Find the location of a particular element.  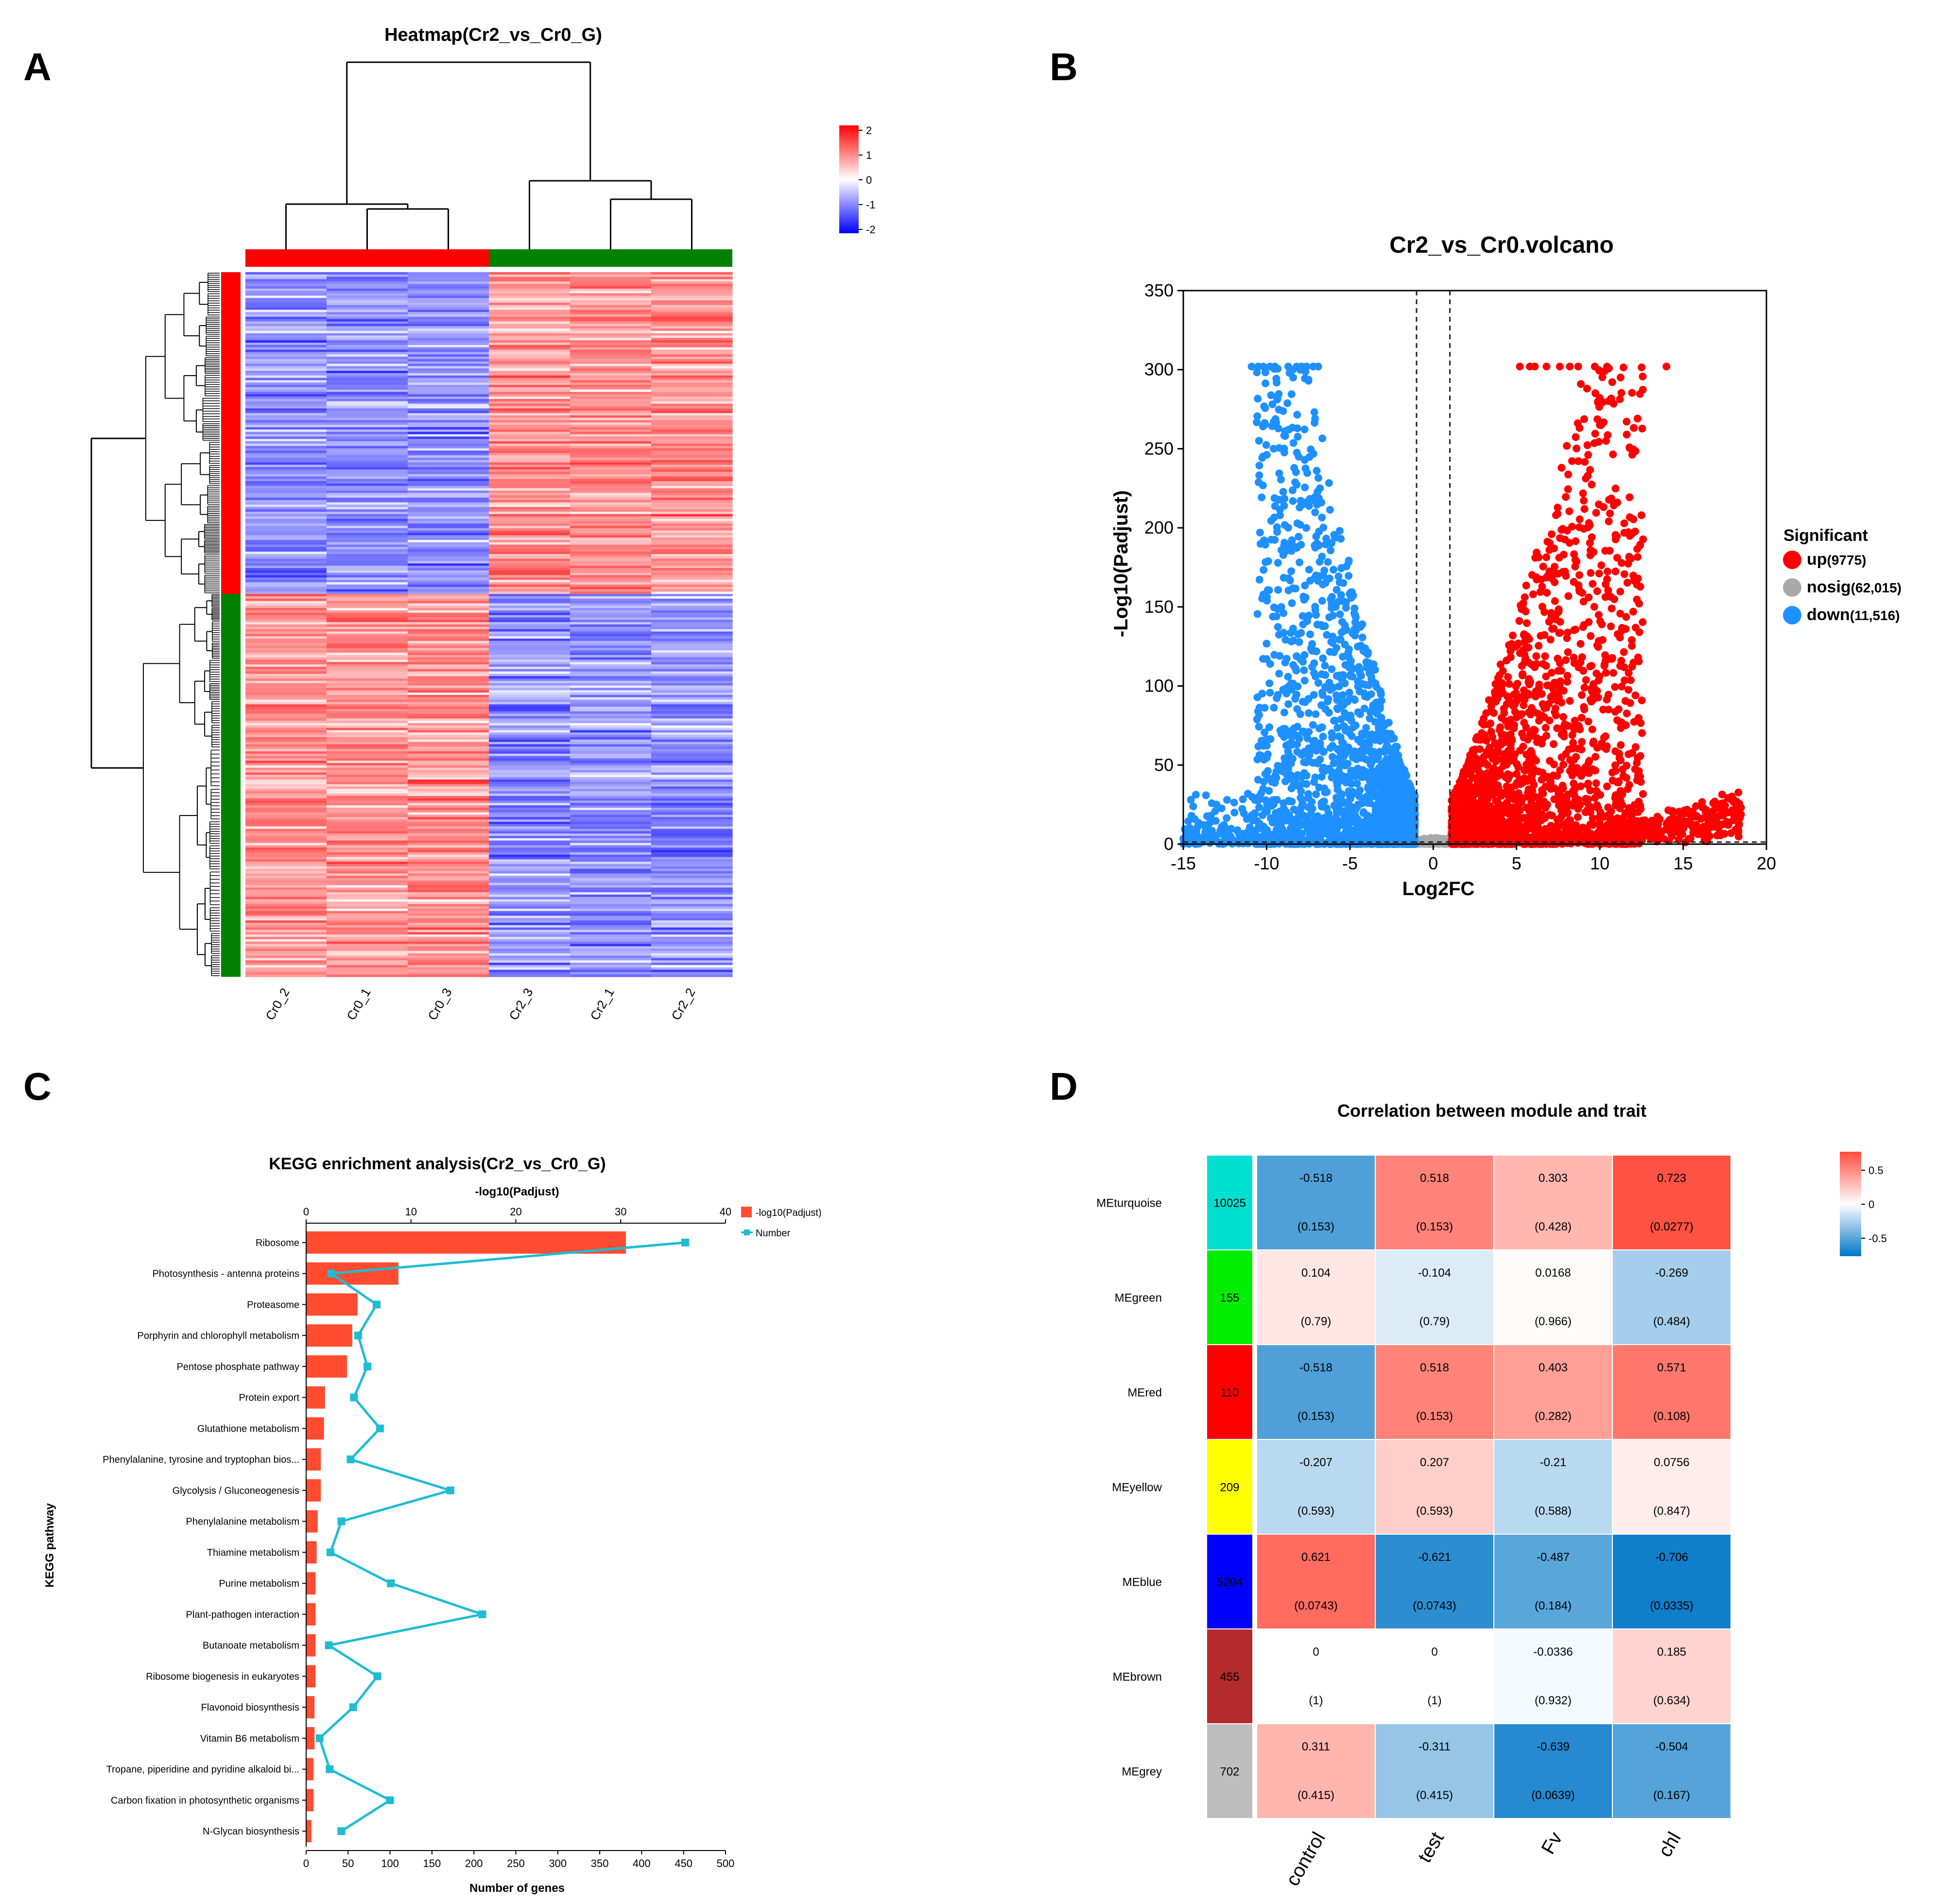

heatmap-col-label: Cr0_1 is located at coordinates (358, 1004).